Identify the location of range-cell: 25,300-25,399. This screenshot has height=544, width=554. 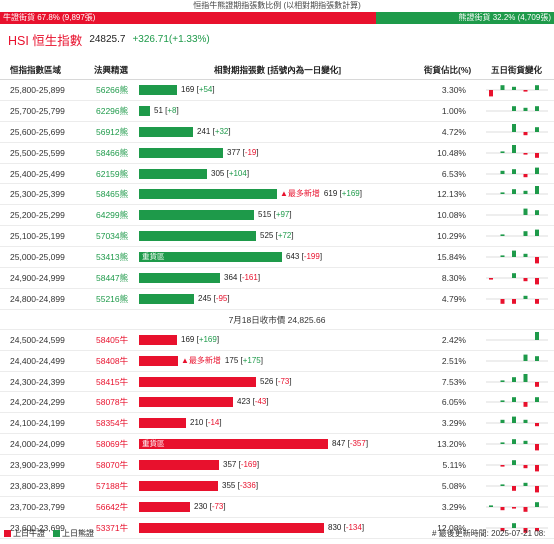
(37, 194).